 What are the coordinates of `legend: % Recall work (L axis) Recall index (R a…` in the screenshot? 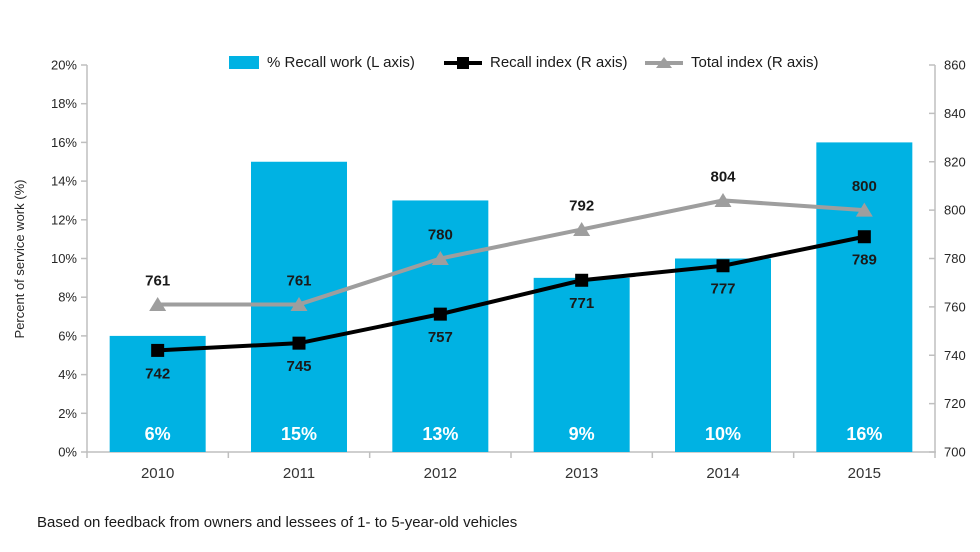 It's located at (490, 62).